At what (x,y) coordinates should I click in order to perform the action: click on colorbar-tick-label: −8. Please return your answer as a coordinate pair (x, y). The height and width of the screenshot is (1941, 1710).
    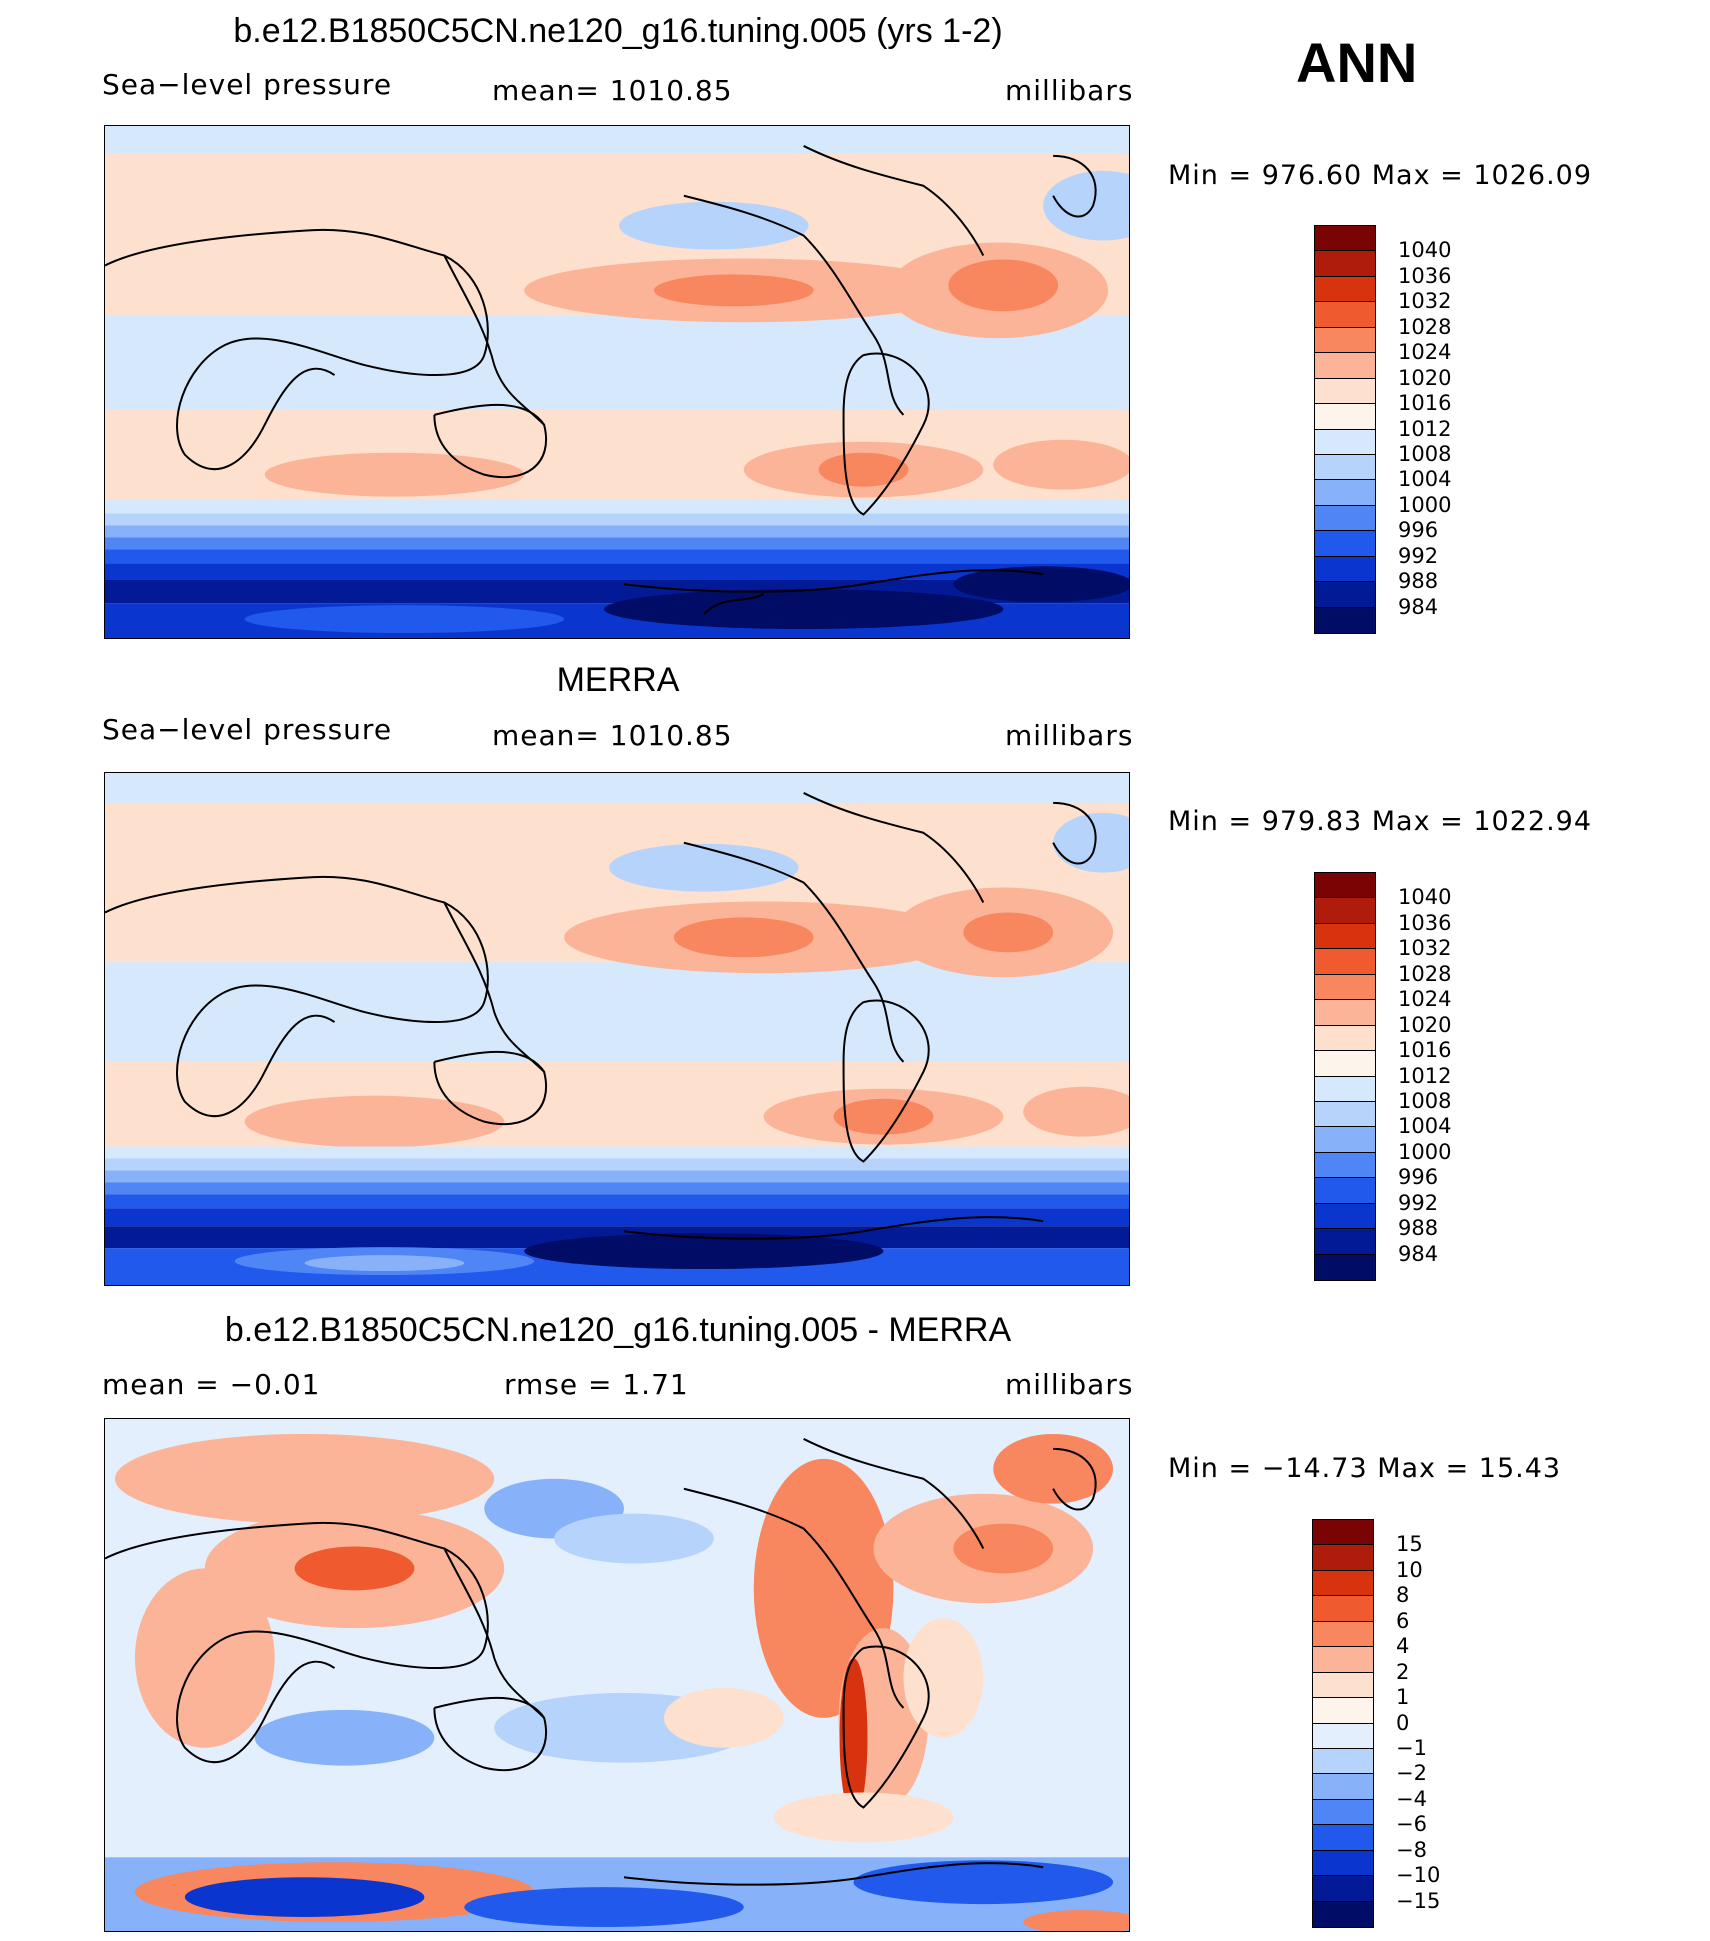
    Looking at the image, I should click on (1411, 1849).